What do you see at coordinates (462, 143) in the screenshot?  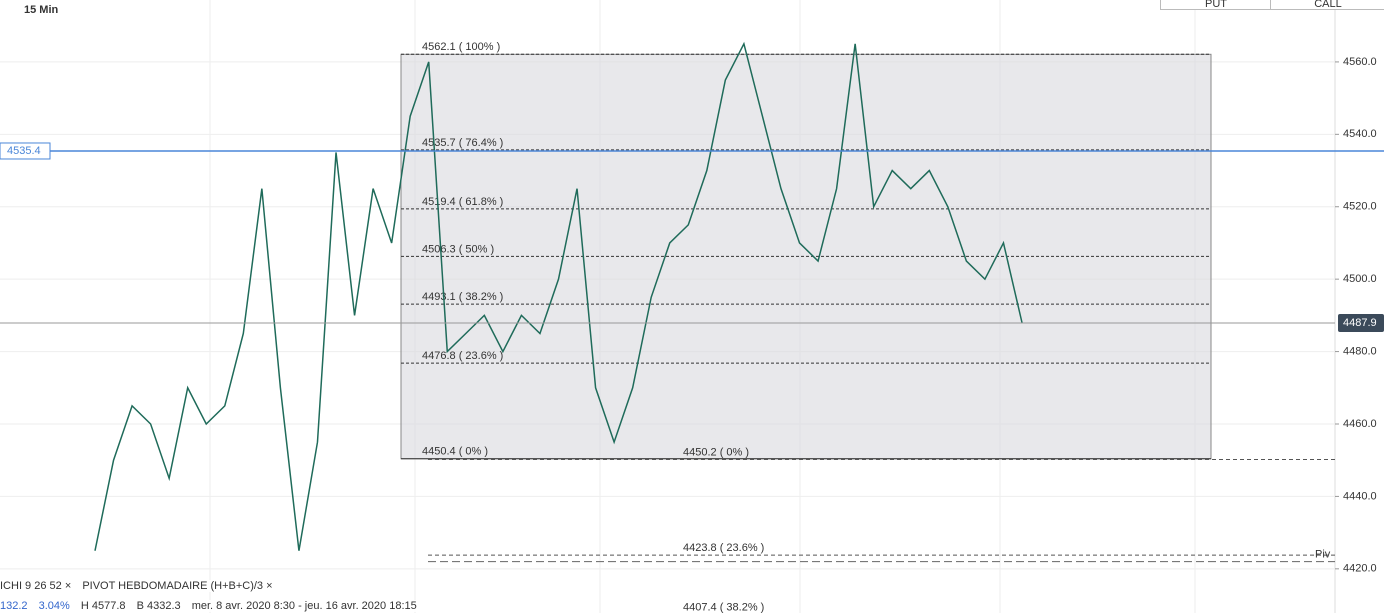 I see `fib-label: 4535.7 ( 76.4% )` at bounding box center [462, 143].